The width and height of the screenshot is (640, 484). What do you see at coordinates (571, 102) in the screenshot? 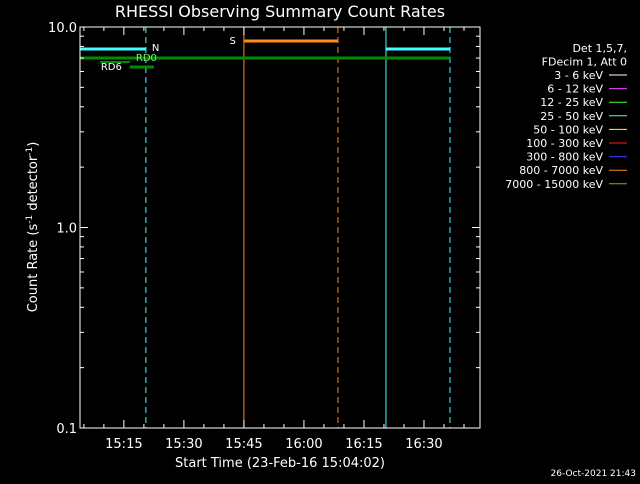
I see `legend-entry-label: 12 - 25 keV` at bounding box center [571, 102].